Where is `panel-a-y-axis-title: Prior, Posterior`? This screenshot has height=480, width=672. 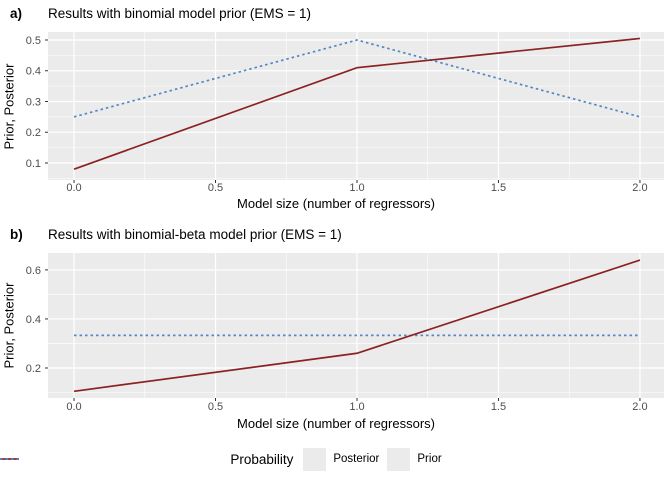 panel-a-y-axis-title: Prior, Posterior is located at coordinates (9, 106).